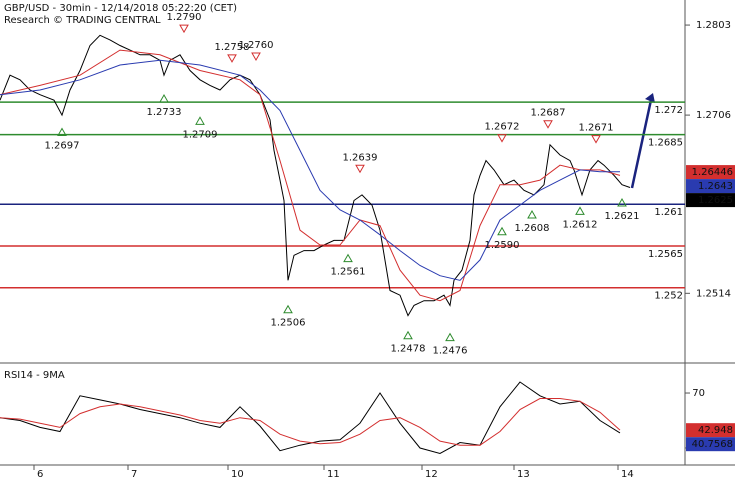 This screenshot has height=480, width=735. What do you see at coordinates (715, 430) in the screenshot?
I see `price-badge-label: 42.948` at bounding box center [715, 430].